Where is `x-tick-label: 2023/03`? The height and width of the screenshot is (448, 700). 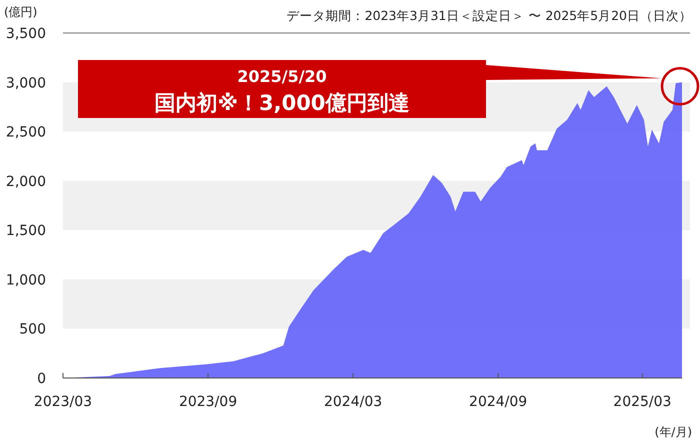
x-tick-label: 2023/03 is located at coordinates (63, 402).